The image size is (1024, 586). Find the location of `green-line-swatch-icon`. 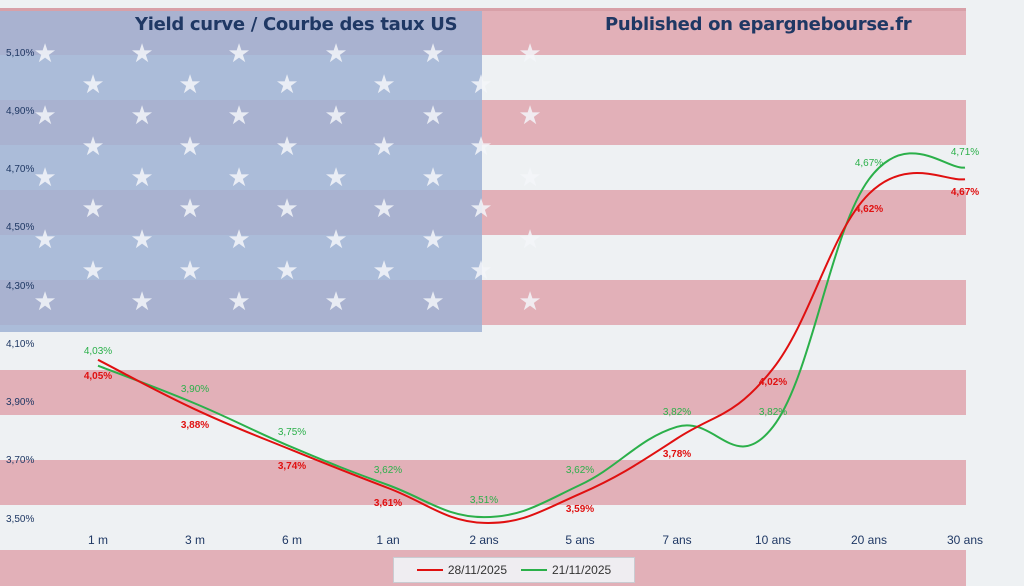

green-line-swatch-icon is located at coordinates (534, 570).